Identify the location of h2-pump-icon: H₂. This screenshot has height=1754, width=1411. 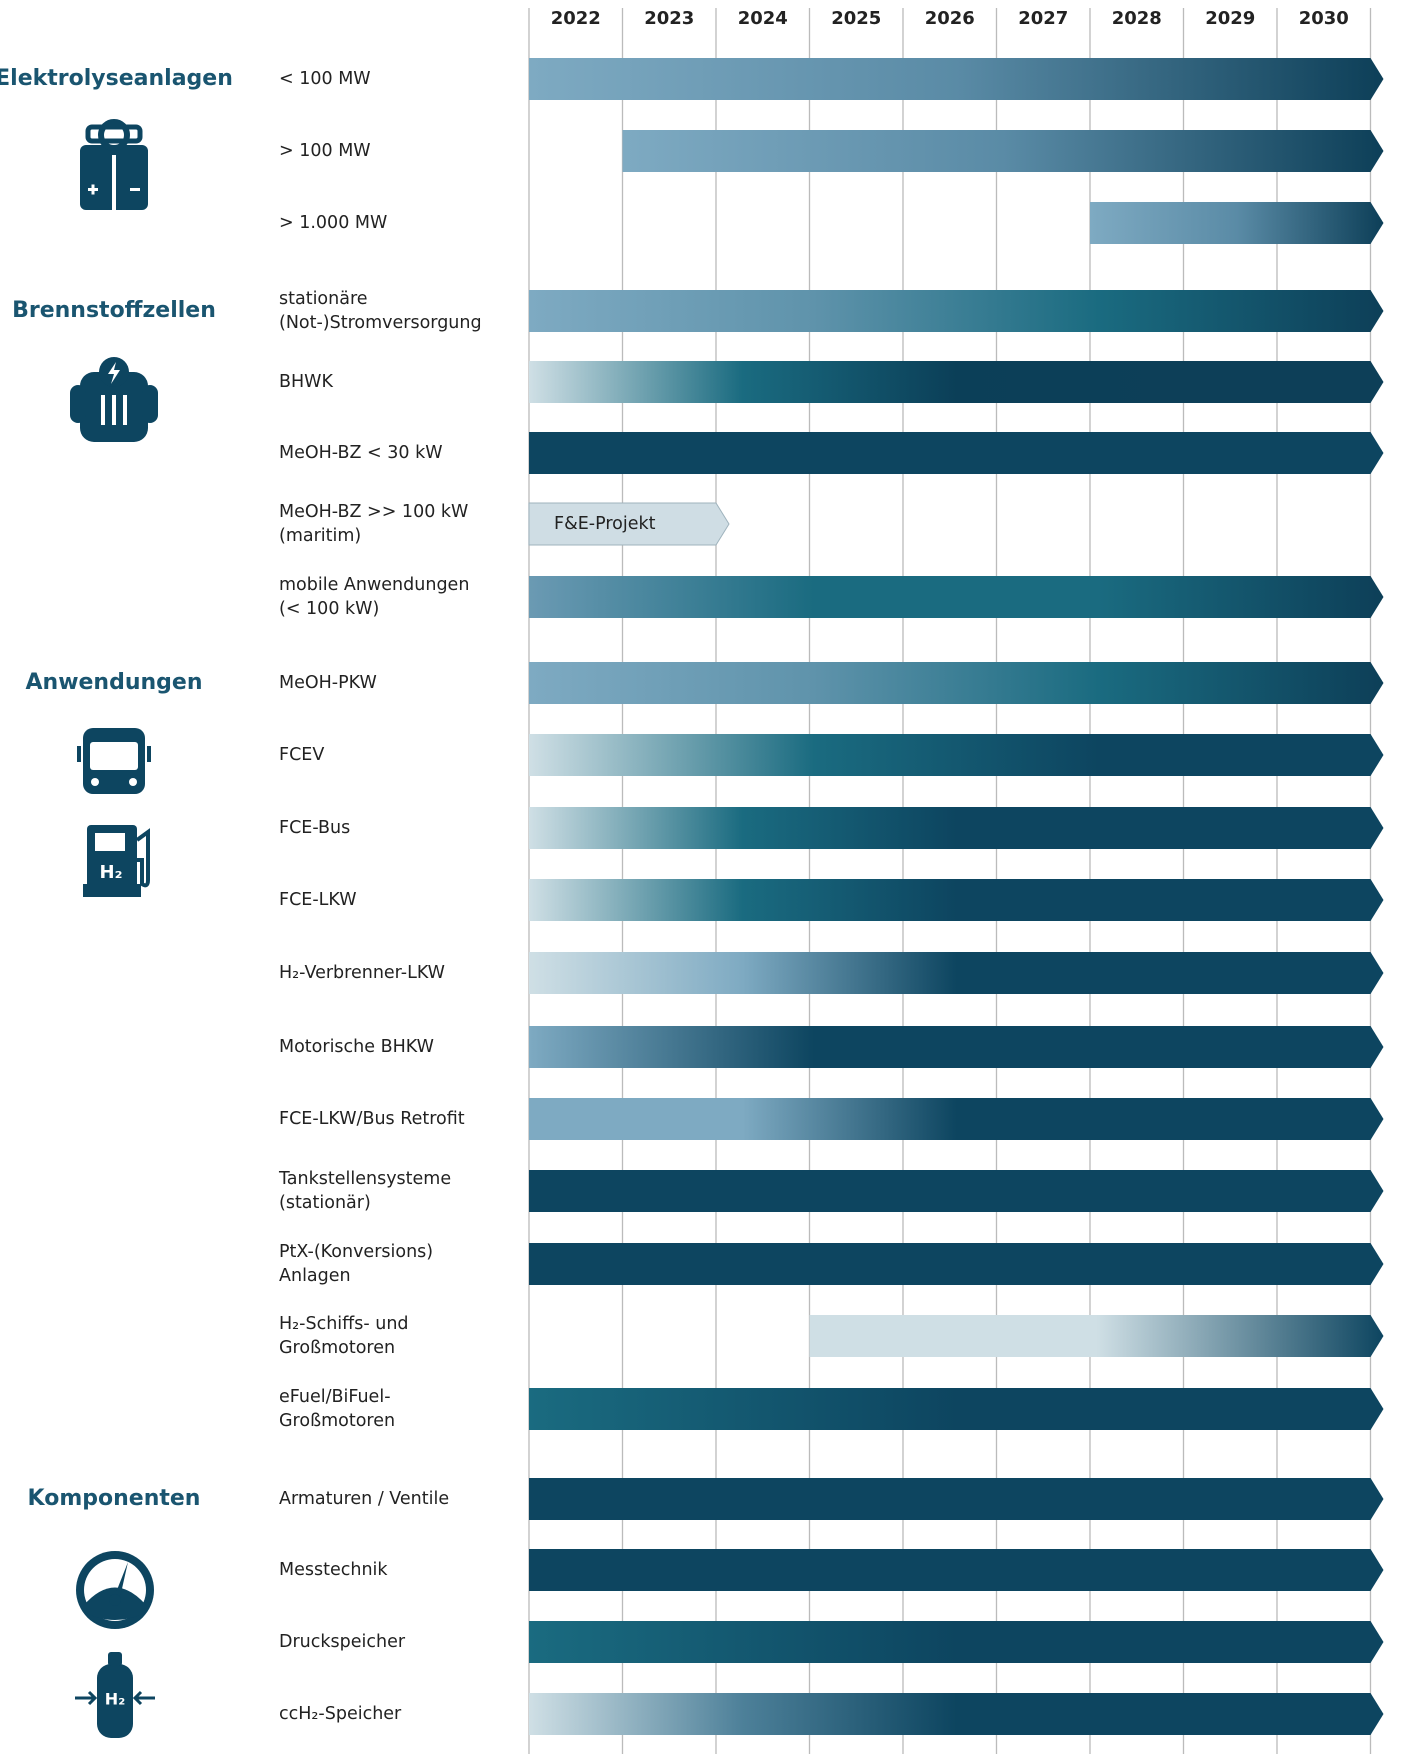
(116, 861).